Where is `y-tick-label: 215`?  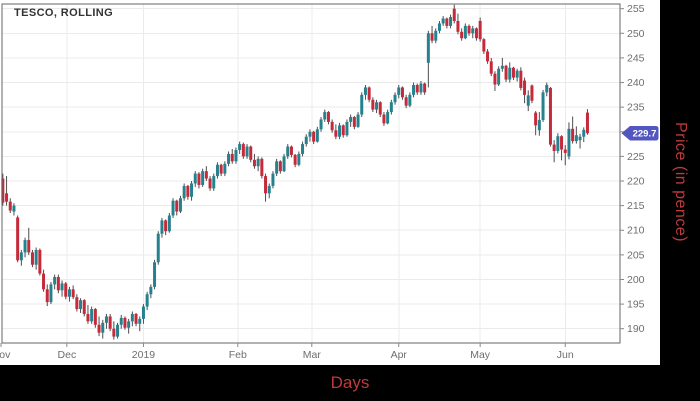 y-tick-label: 215 is located at coordinates (636, 206).